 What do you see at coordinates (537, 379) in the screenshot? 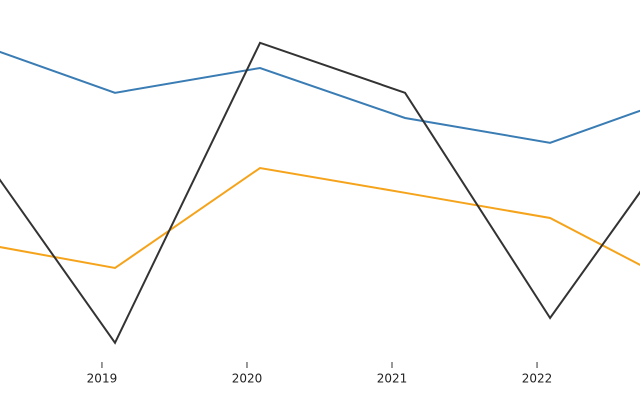
I see `x-tick-label: 2022` at bounding box center [537, 379].